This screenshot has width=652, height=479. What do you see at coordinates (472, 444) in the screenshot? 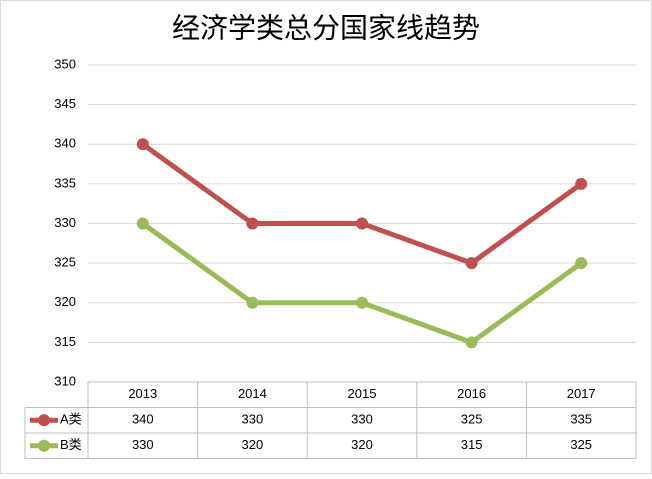
I see `table-value: 315` at bounding box center [472, 444].